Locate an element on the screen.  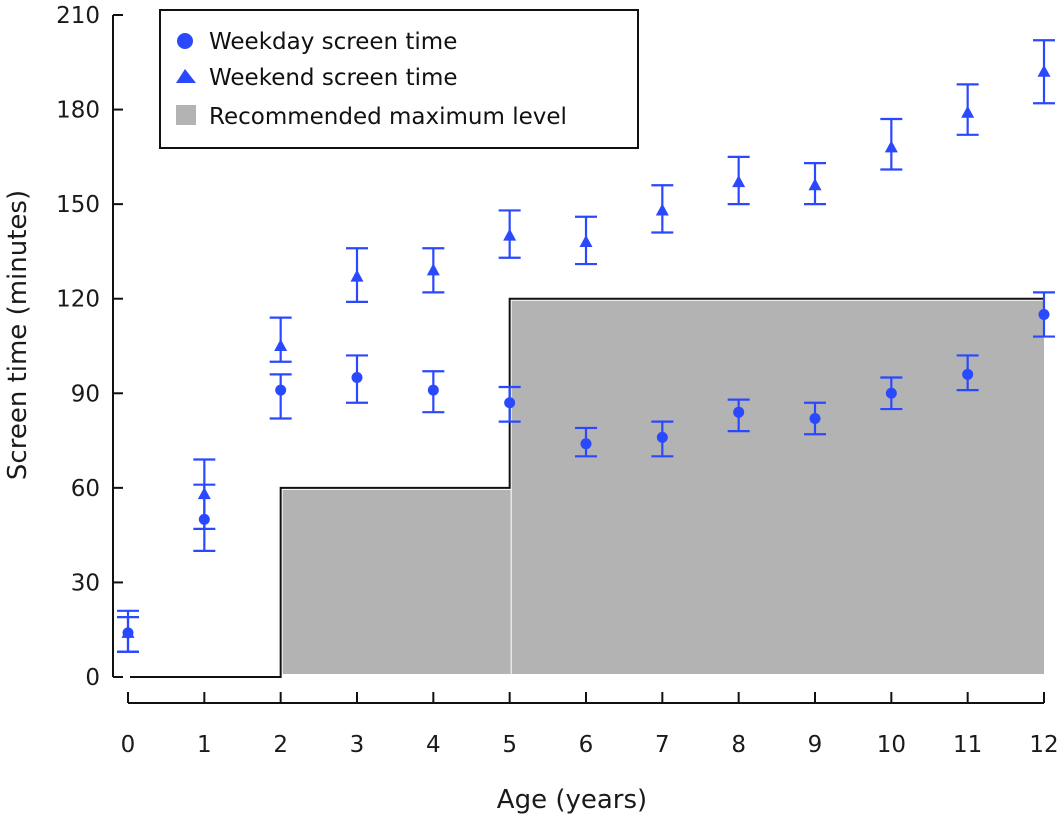
x-tick-label: 4 is located at coordinates (433, 745).